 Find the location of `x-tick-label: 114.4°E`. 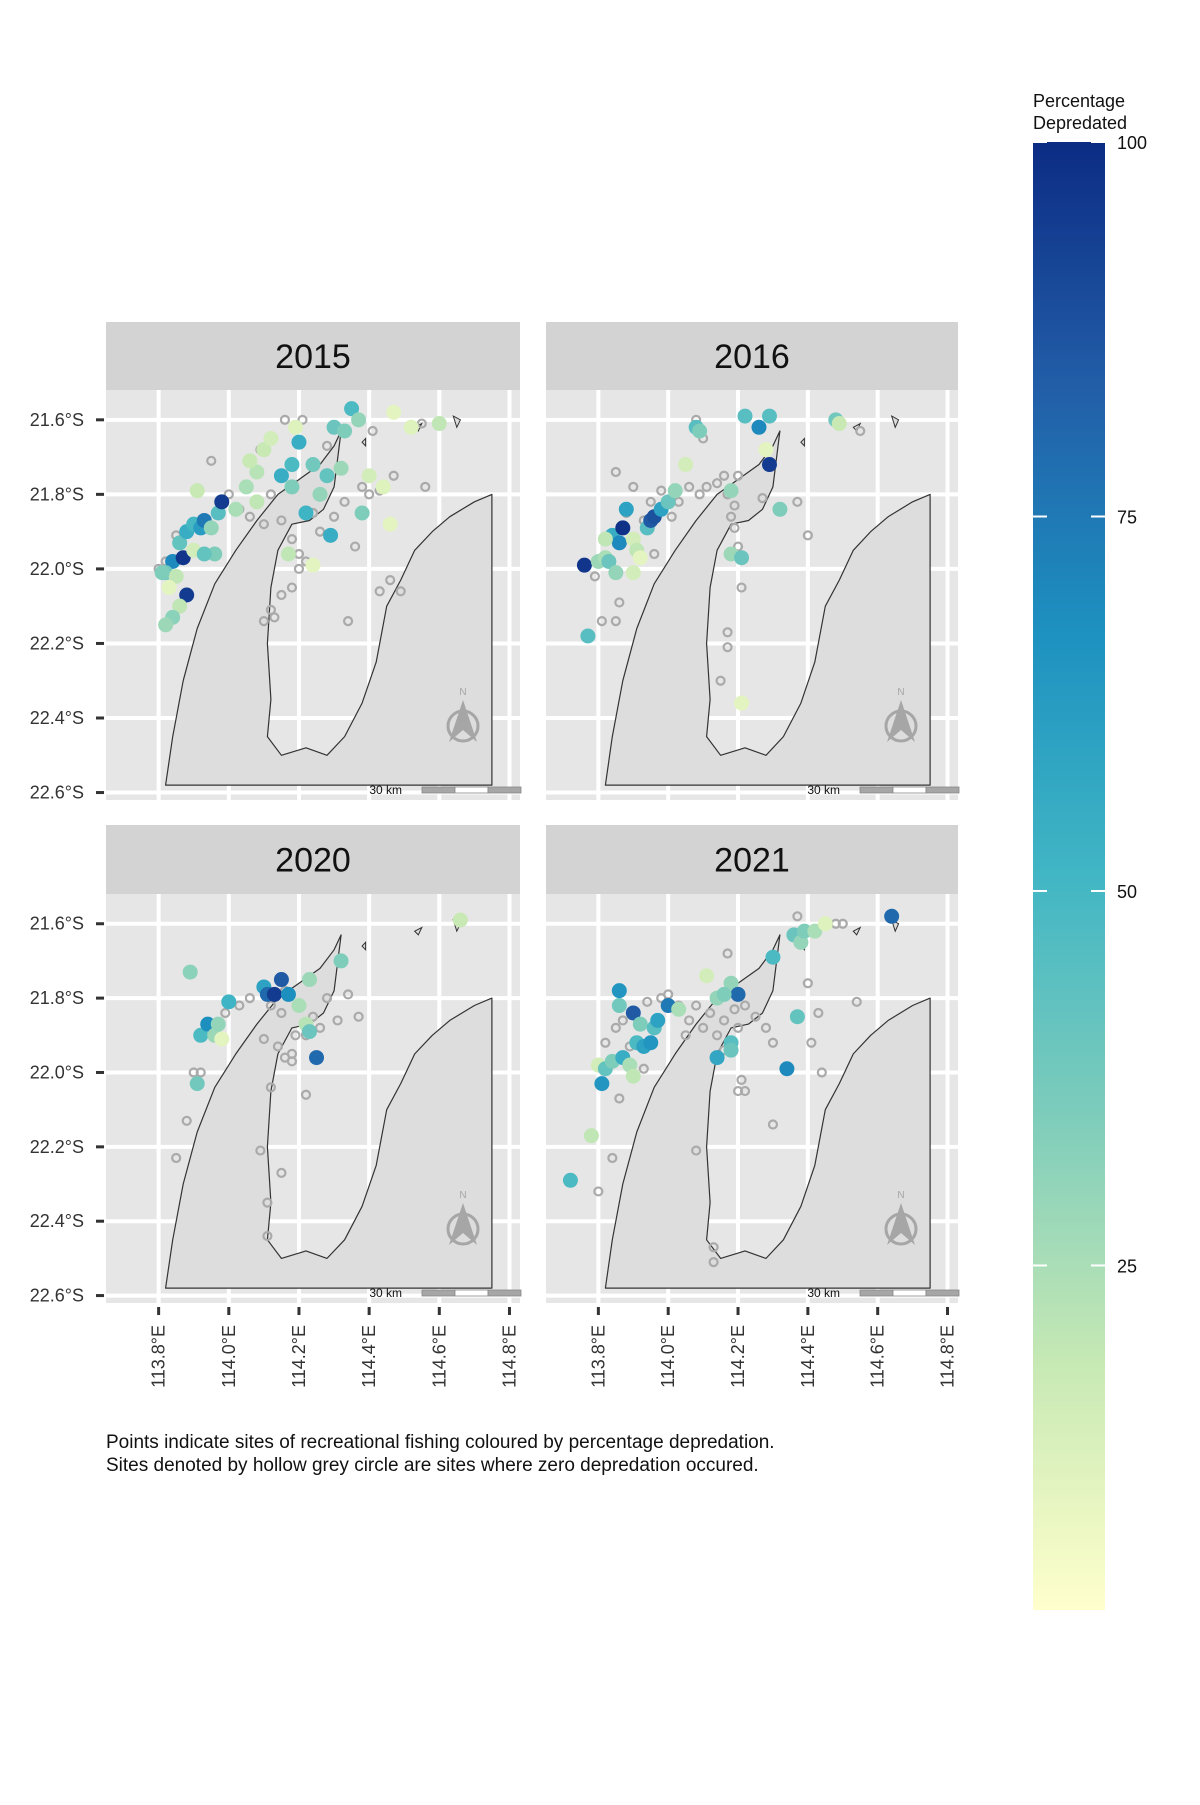

x-tick-label: 114.4°E is located at coordinates (808, 1356).